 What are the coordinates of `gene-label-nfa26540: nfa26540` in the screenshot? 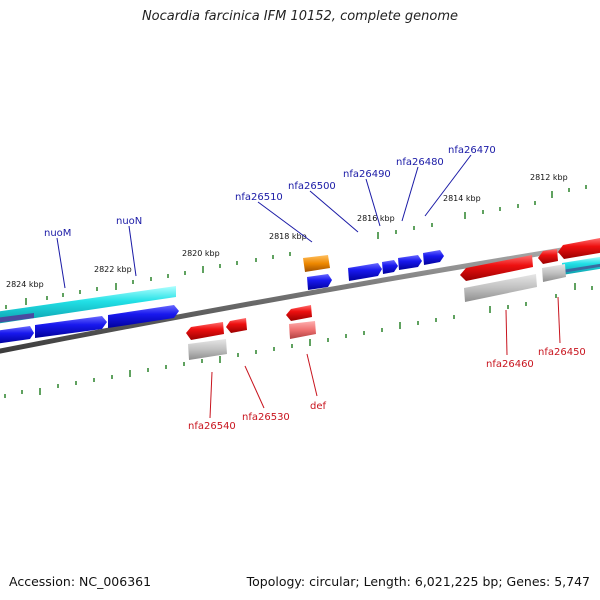 It's located at (212, 426).